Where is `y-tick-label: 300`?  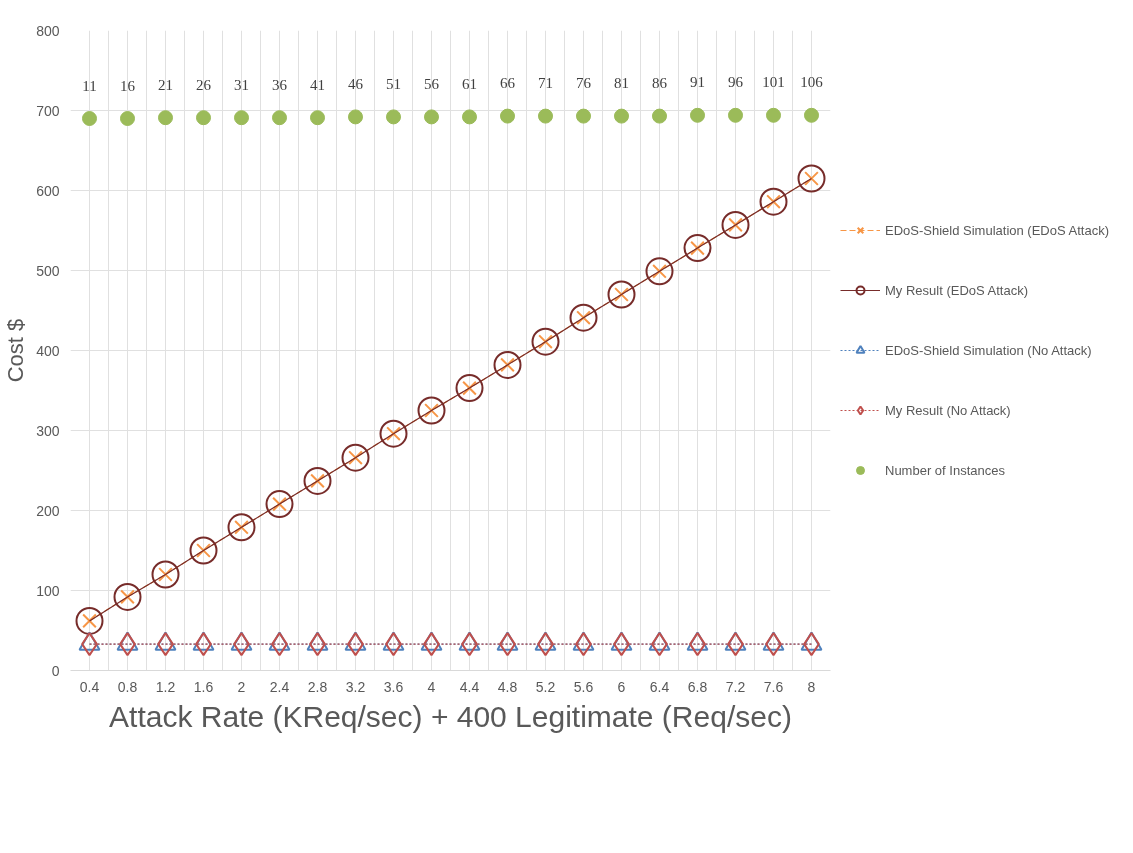 y-tick-label: 300 is located at coordinates (48, 430).